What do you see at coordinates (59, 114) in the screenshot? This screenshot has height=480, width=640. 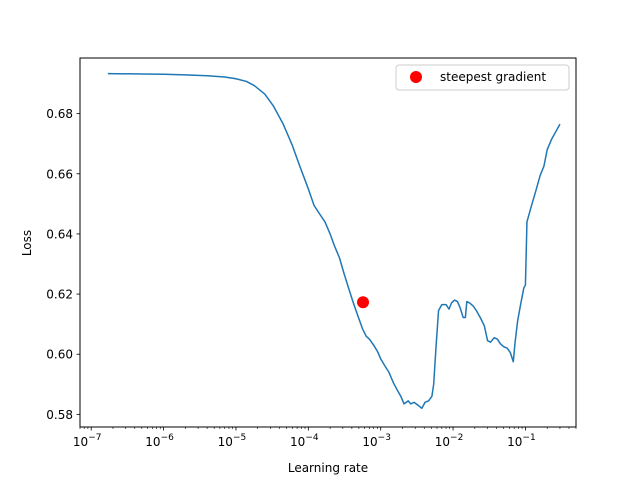 I see `y-tick-label: 0.68` at bounding box center [59, 114].